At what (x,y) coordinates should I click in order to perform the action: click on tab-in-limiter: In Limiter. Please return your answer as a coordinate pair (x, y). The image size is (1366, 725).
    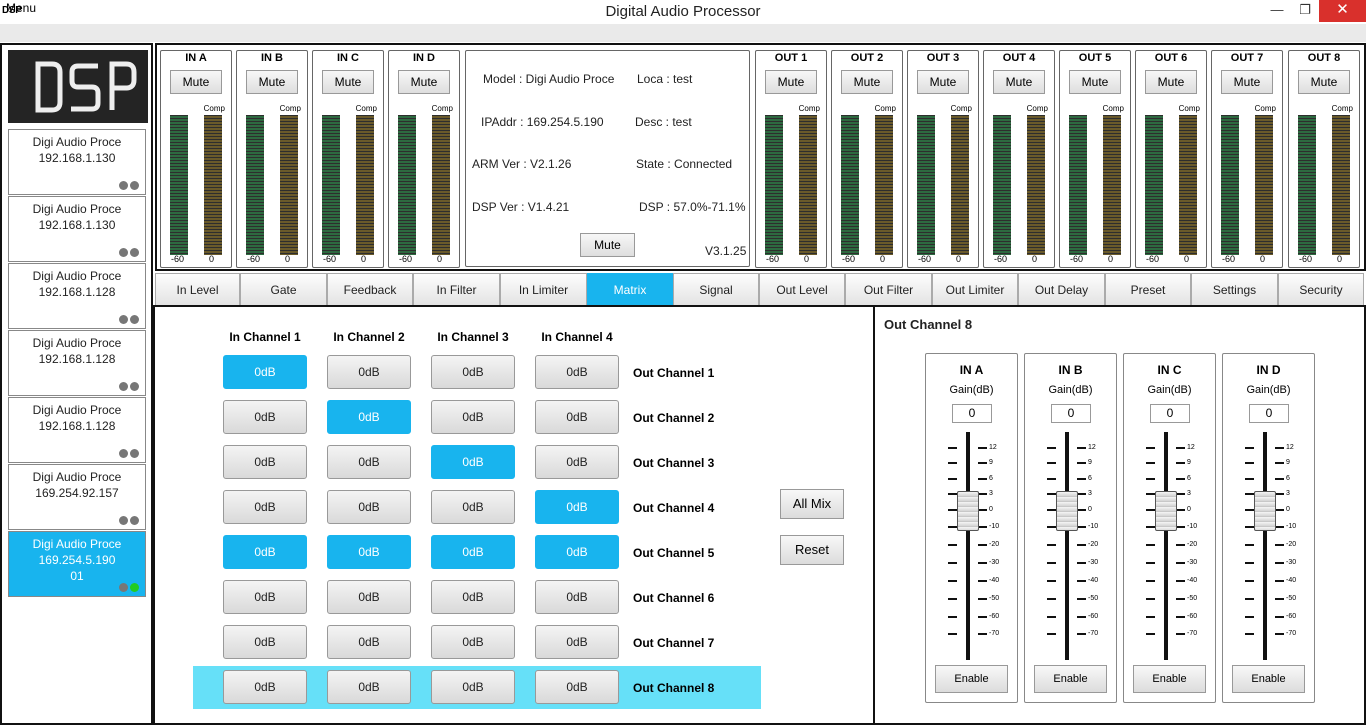
    Looking at the image, I should click on (543, 289).